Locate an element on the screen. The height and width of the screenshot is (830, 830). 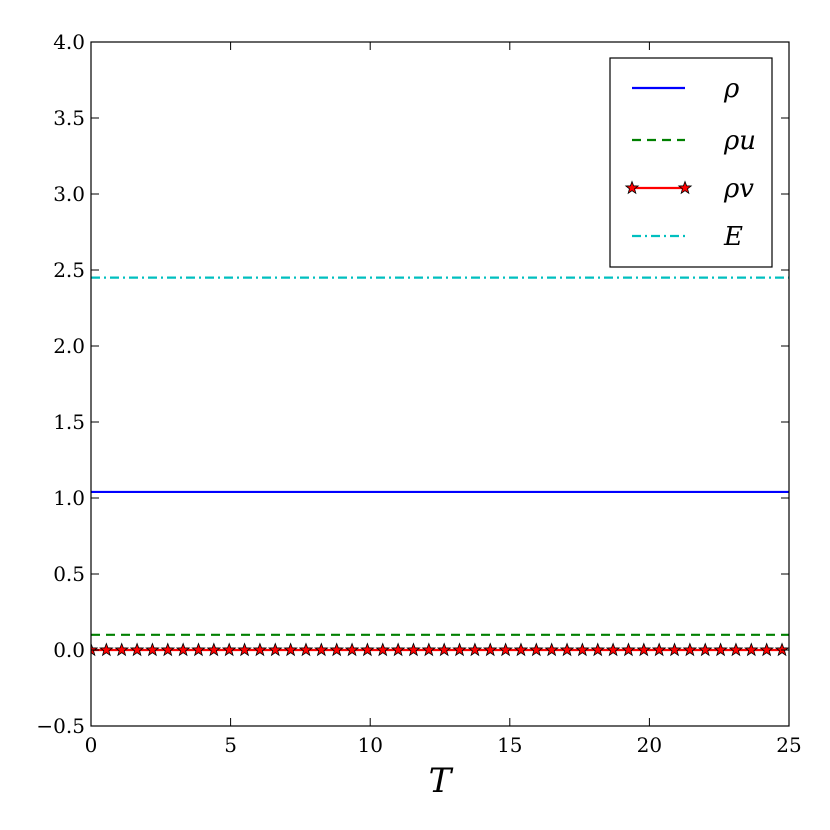
legend-label-rho-u: ρu is located at coordinates (739, 141).